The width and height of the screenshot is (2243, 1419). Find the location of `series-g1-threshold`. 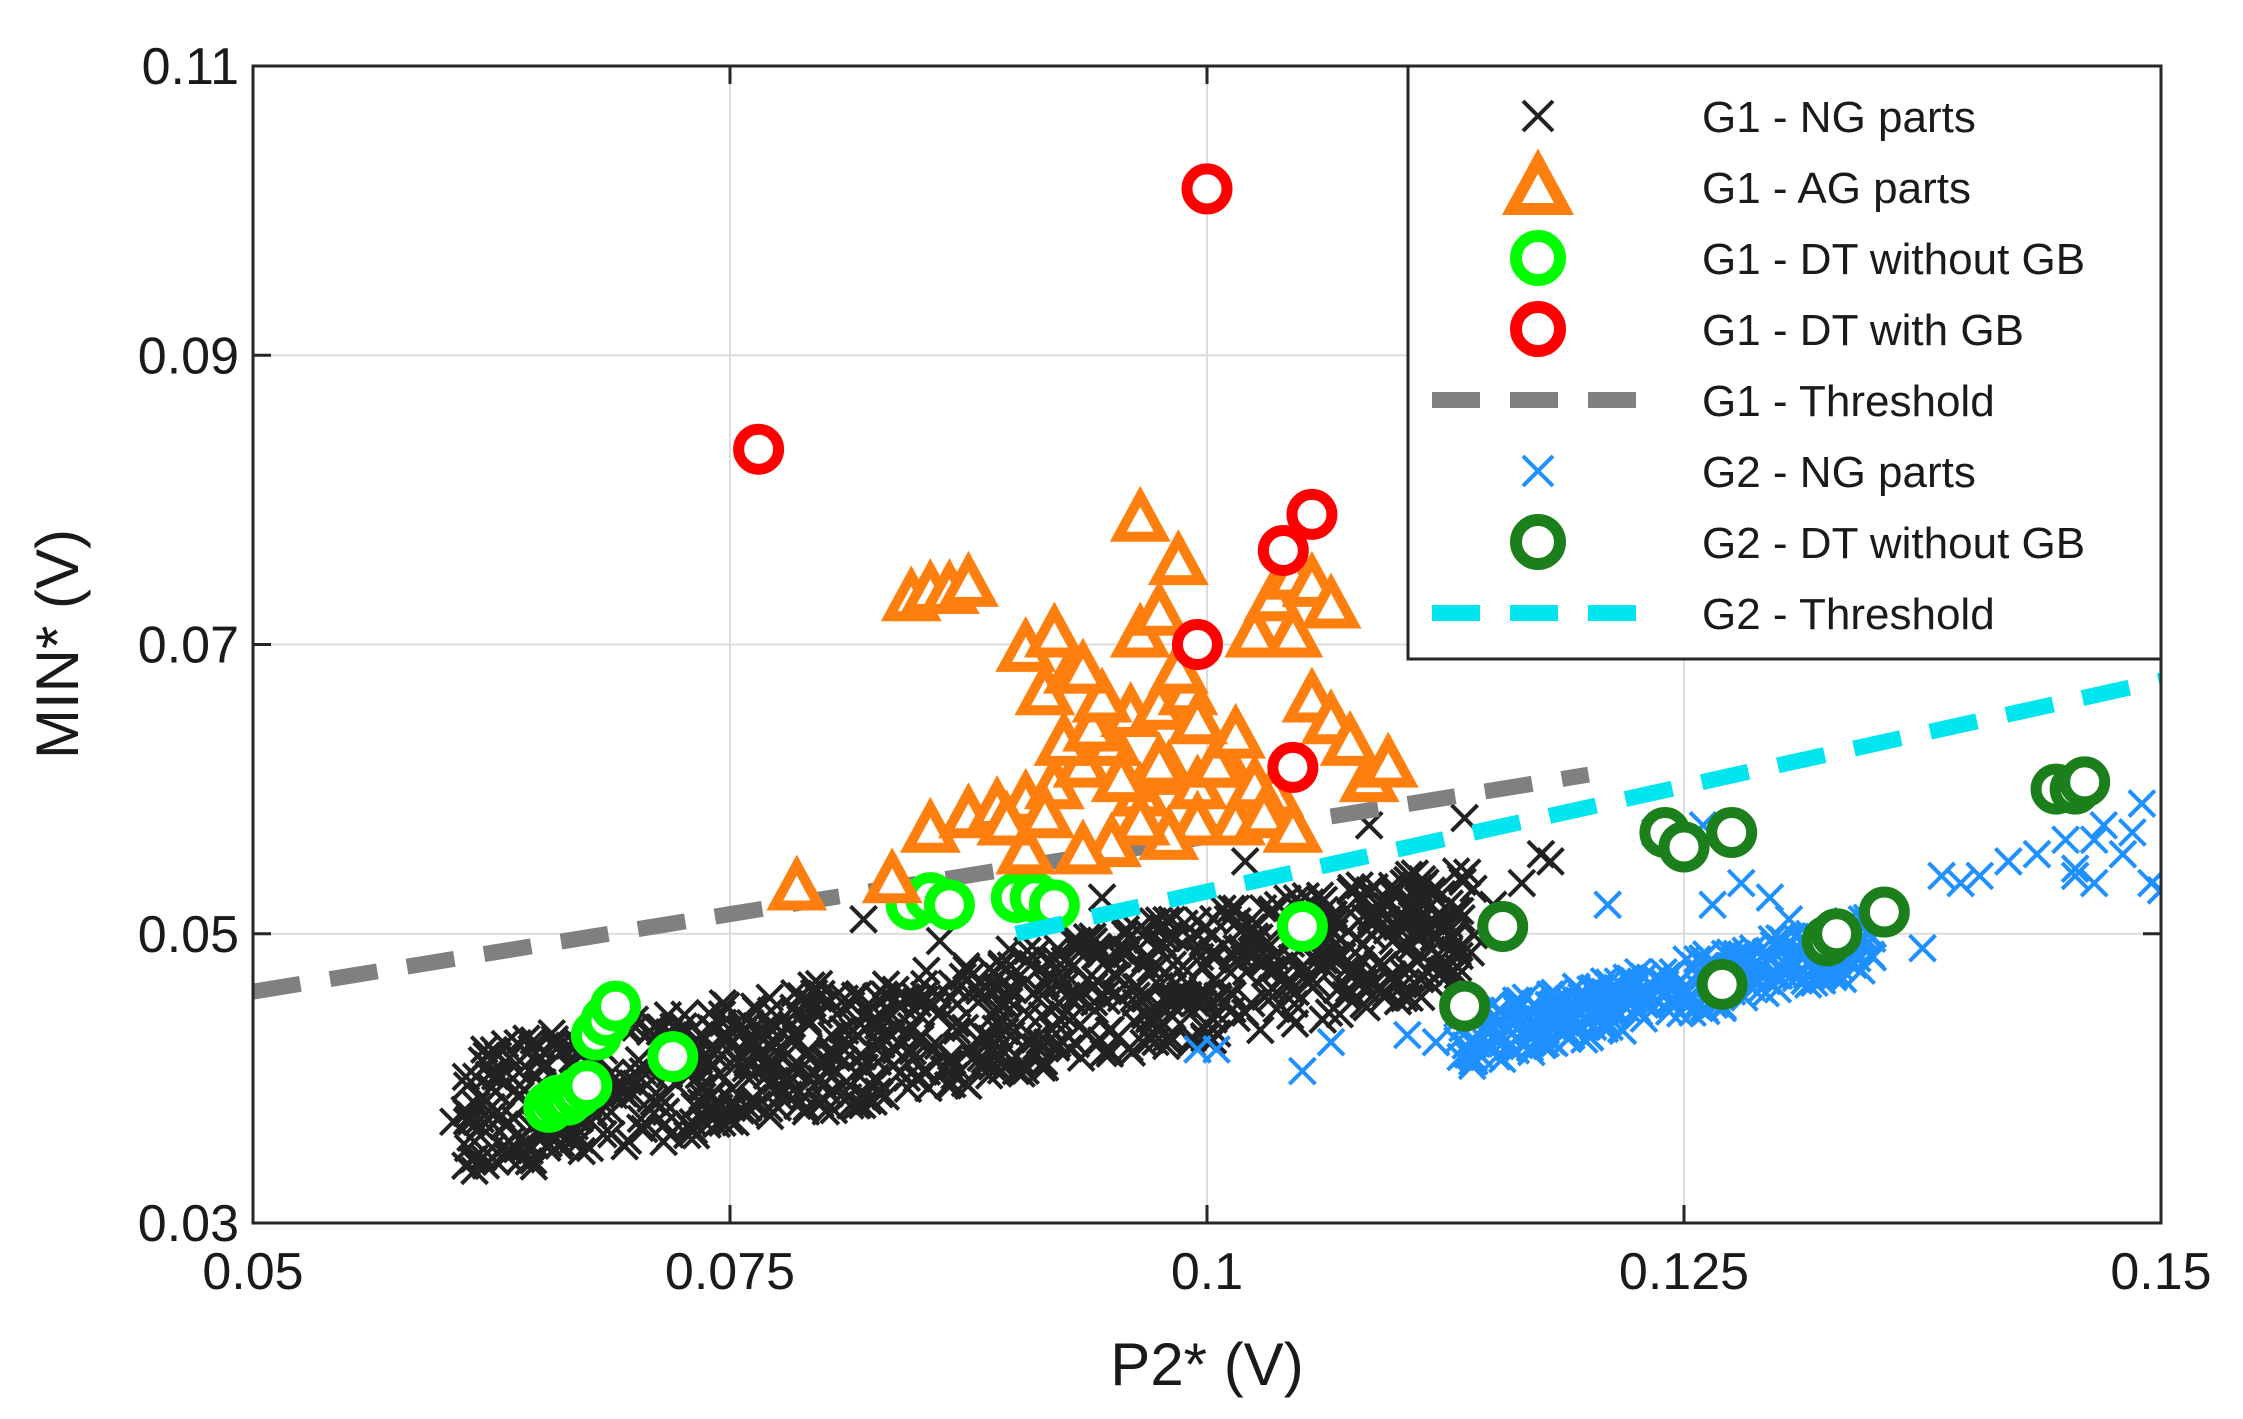

series-g1-threshold is located at coordinates (921, 883).